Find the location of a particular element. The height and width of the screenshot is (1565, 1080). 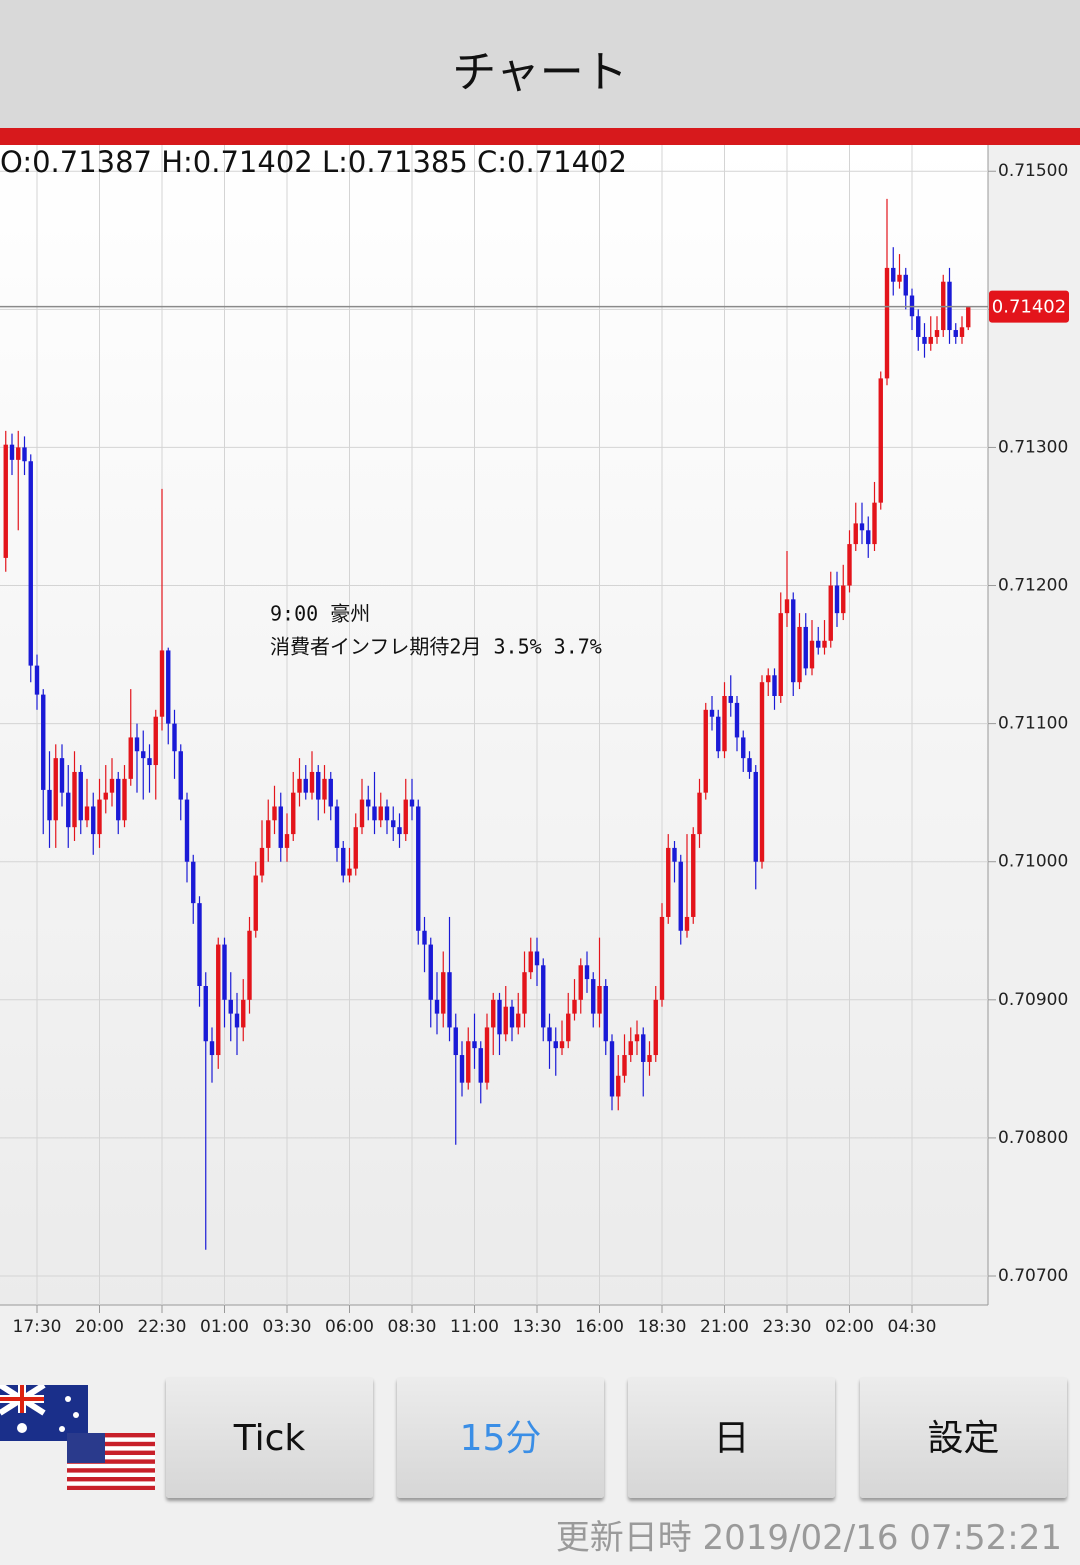

y-tick-label: 0.71100 is located at coordinates (1033, 724).